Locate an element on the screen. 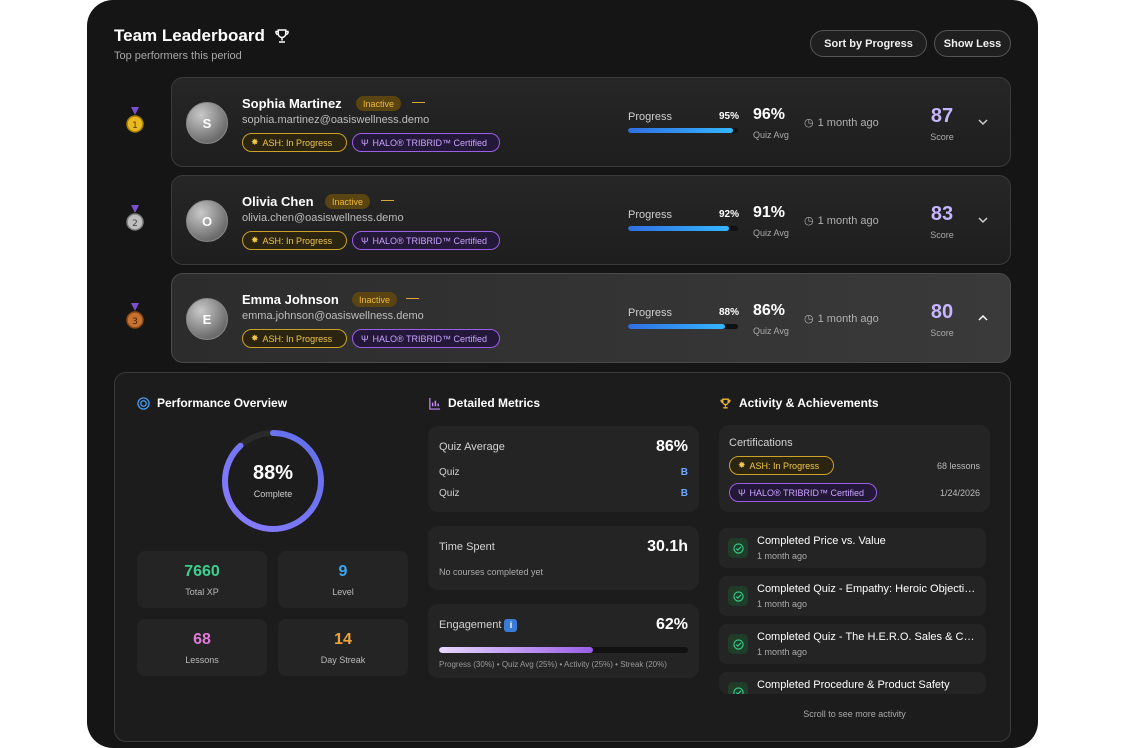 This screenshot has height=748, width=1124. chevron-up-icon is located at coordinates (983, 318).